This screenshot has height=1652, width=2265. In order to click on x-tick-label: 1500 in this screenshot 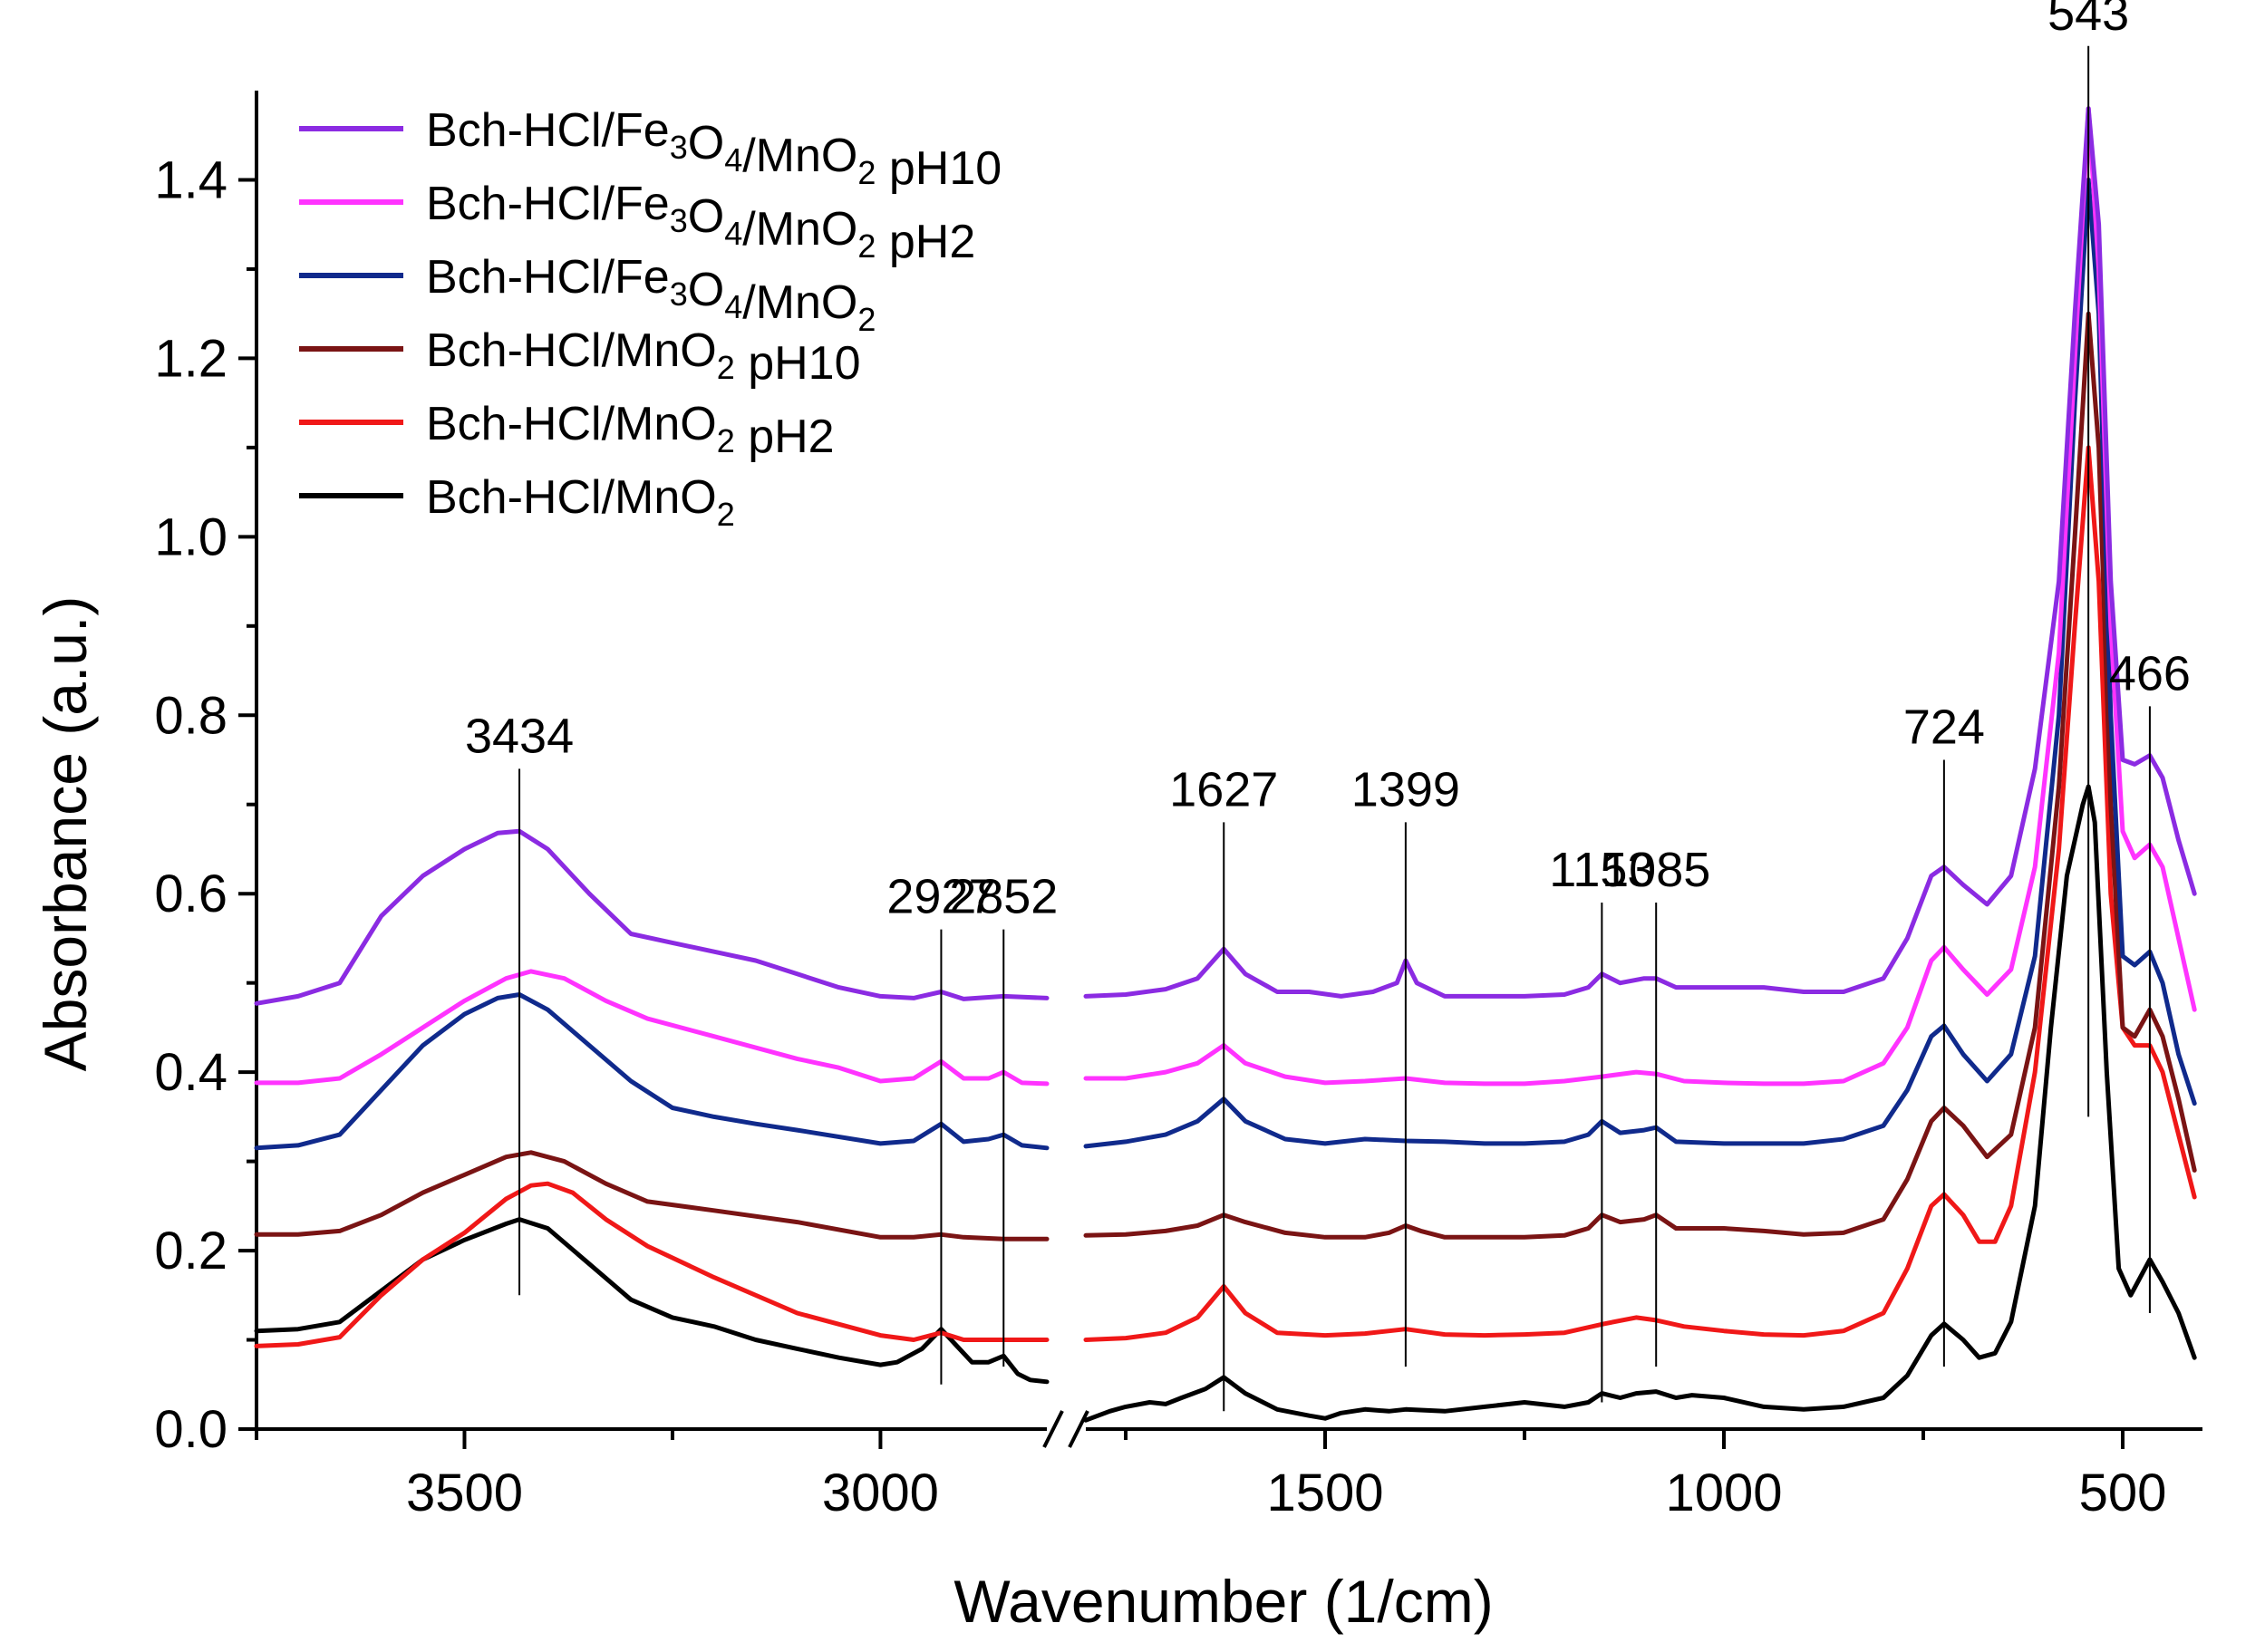, I will do `click(1324, 1493)`.